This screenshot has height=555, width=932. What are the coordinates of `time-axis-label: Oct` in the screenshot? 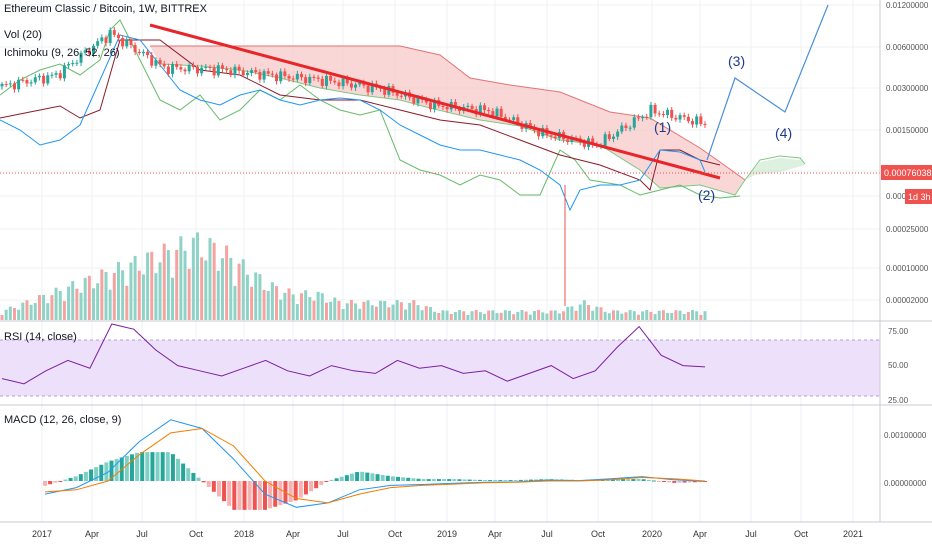 It's located at (395, 534).